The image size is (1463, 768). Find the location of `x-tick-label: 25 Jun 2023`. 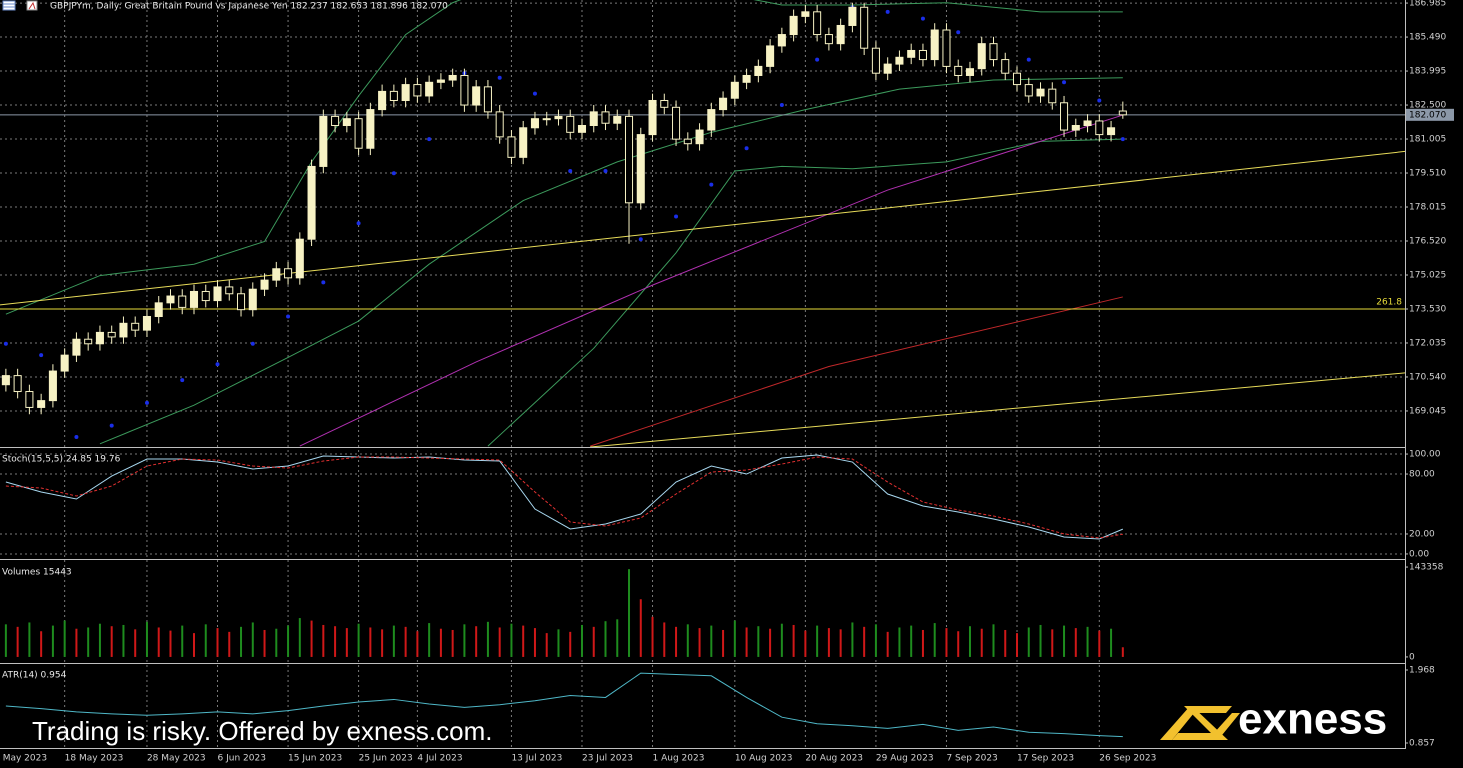

x-tick-label: 25 Jun 2023 is located at coordinates (386, 759).